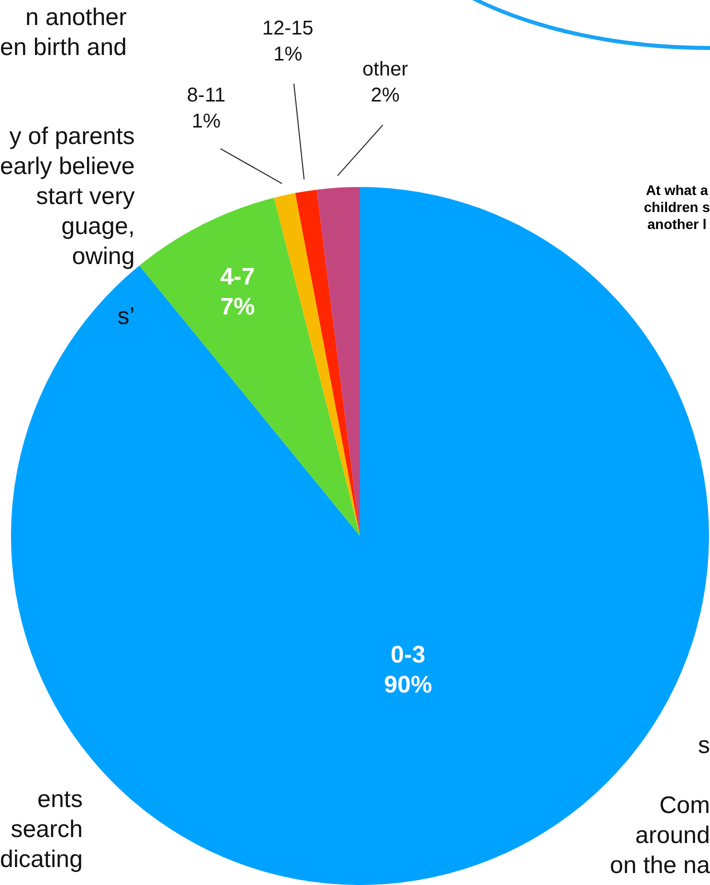 The height and width of the screenshot is (885, 710). Describe the element at coordinates (385, 69) in the screenshot. I see `slice-label: other` at that location.